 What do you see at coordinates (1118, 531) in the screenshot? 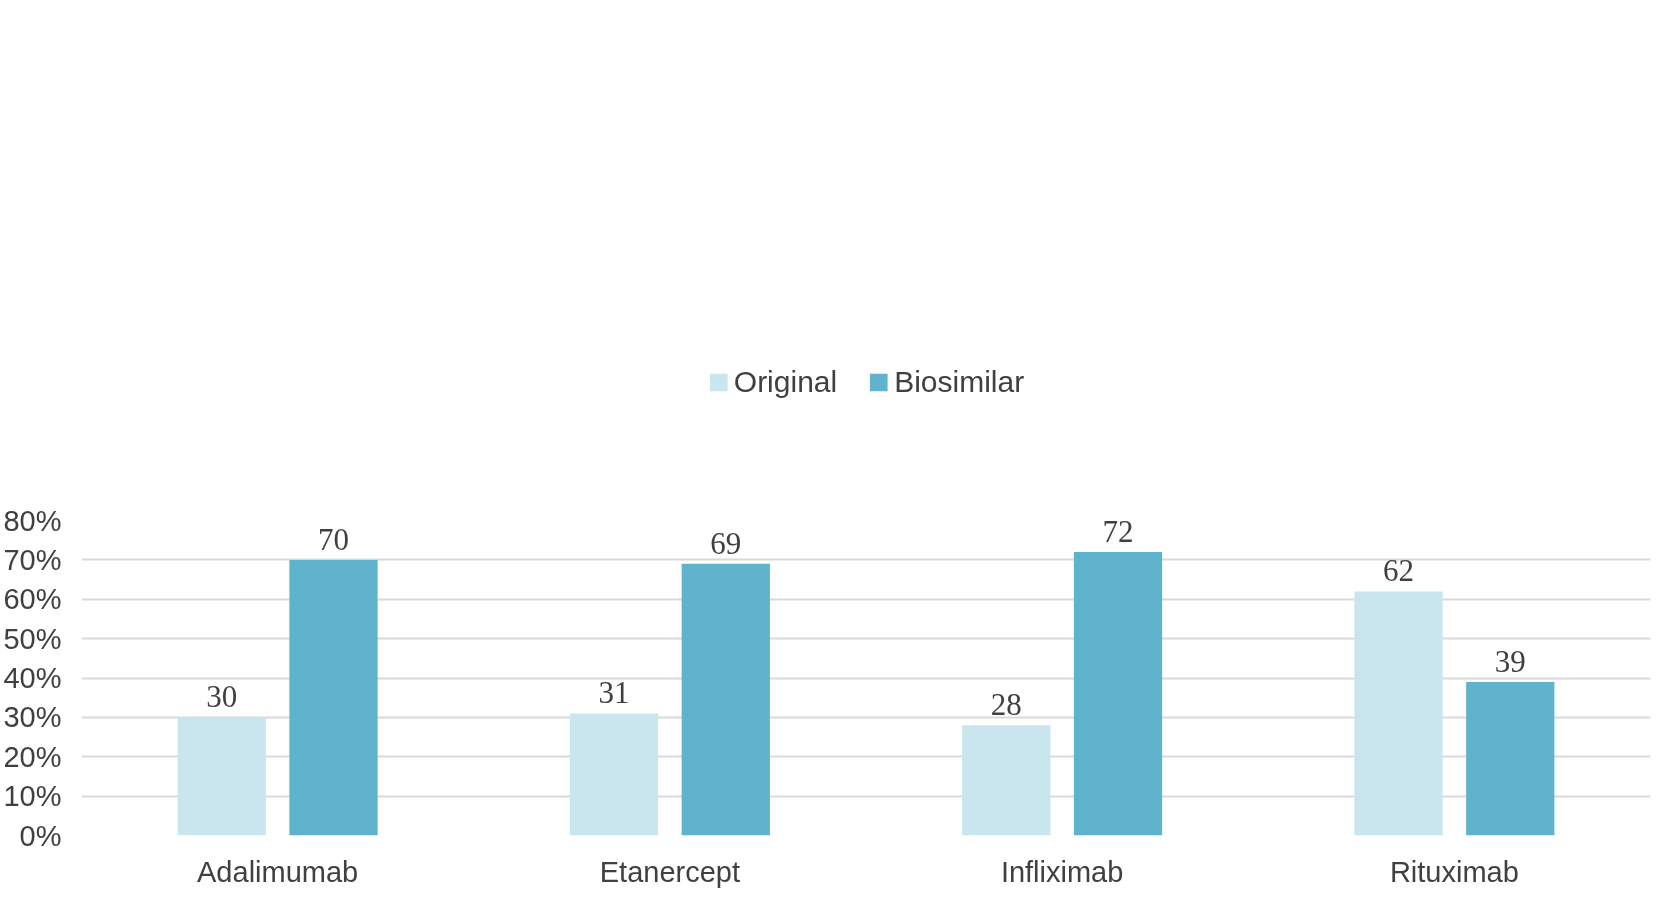
I see `data-label: 72` at bounding box center [1118, 531].